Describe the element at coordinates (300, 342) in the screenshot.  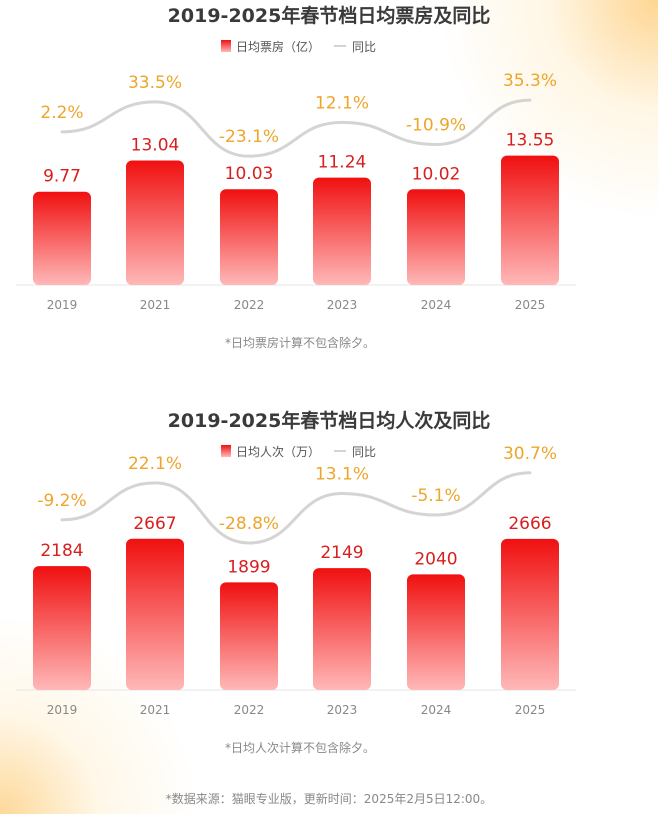
I see `chart-footnote: *日均票房计算不包含除夕。` at that location.